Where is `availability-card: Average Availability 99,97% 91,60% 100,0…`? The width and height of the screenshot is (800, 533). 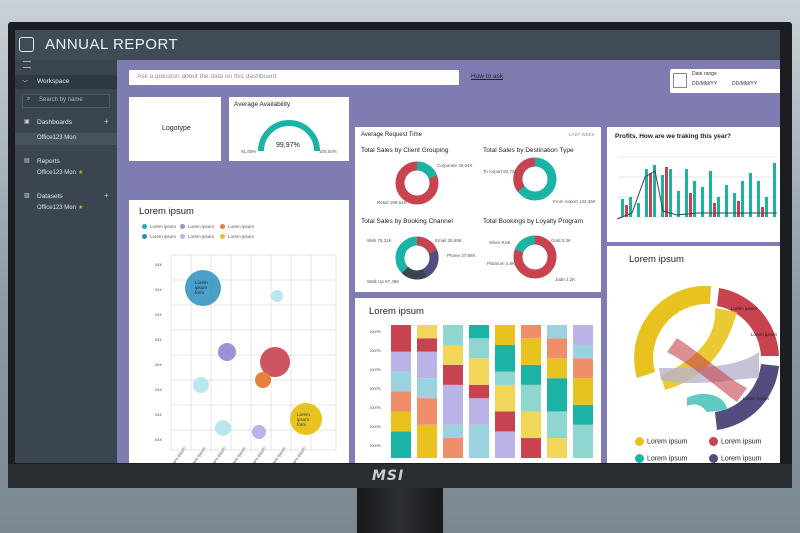 availability-card: Average Availability 99,97% 91,60% 100,0… is located at coordinates (289, 129).